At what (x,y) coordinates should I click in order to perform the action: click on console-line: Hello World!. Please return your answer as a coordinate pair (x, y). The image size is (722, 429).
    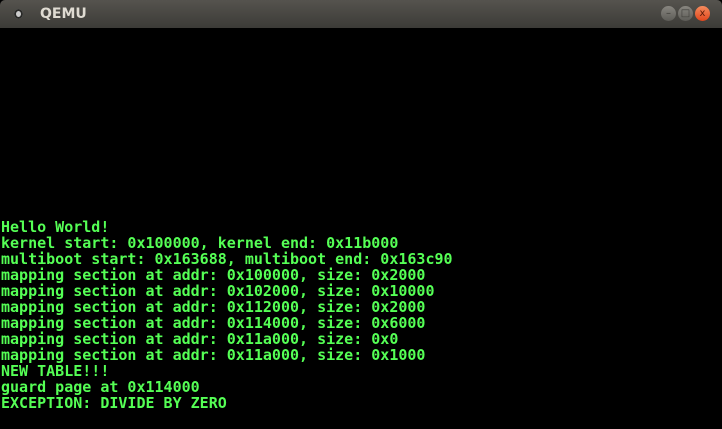
    Looking at the image, I should click on (55, 227).